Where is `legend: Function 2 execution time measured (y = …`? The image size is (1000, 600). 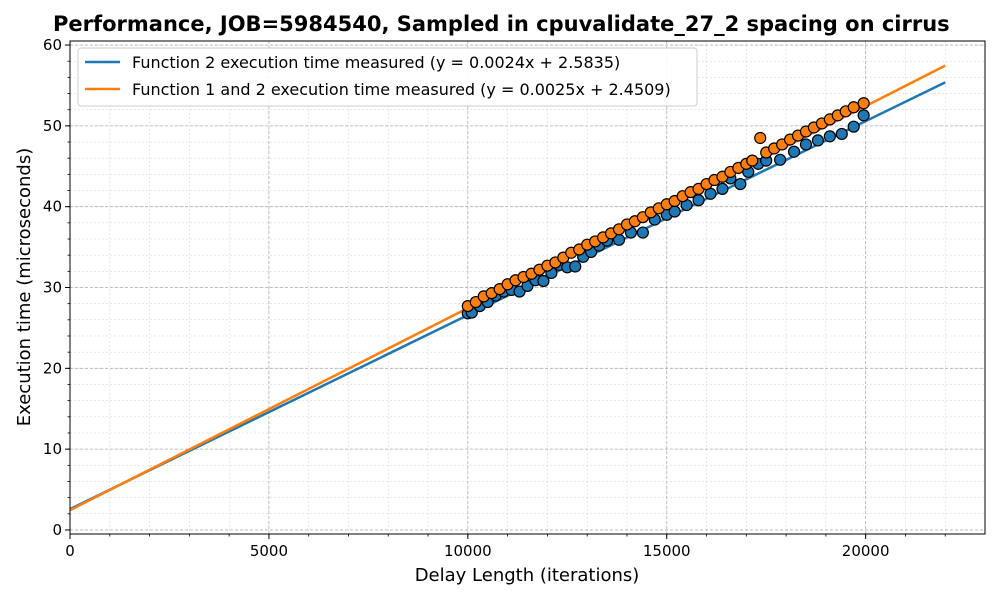
legend: Function 2 execution time measured (y = … is located at coordinates (387, 77).